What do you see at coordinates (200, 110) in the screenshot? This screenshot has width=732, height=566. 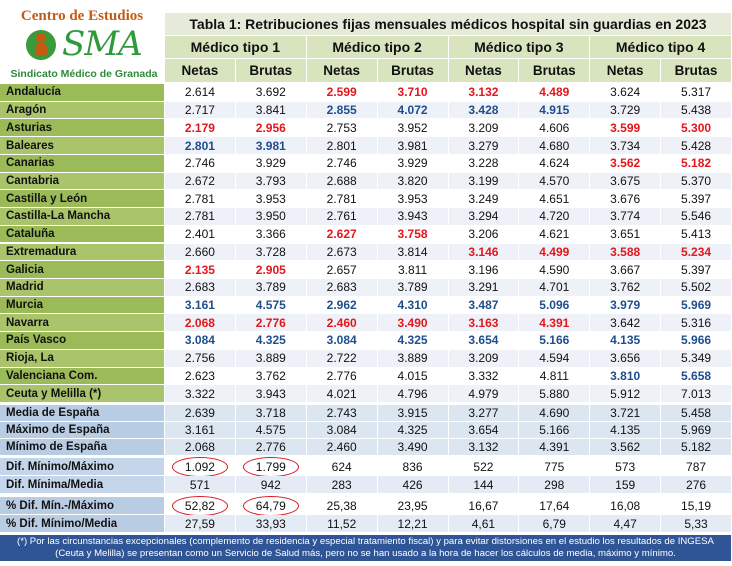 I see `cell: 2.717` at bounding box center [200, 110].